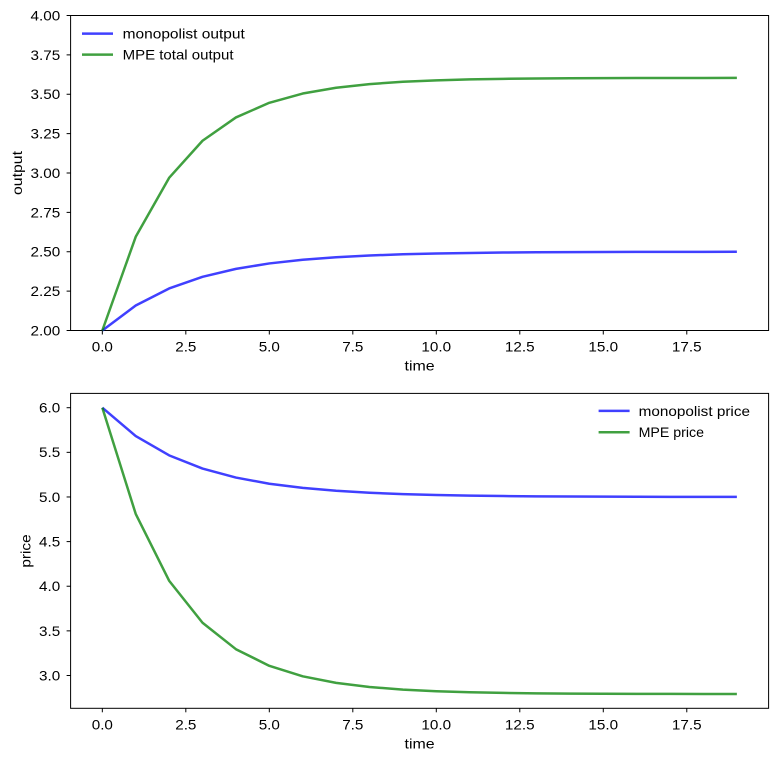  I want to click on svg-text: 4.00, so click(46, 15).